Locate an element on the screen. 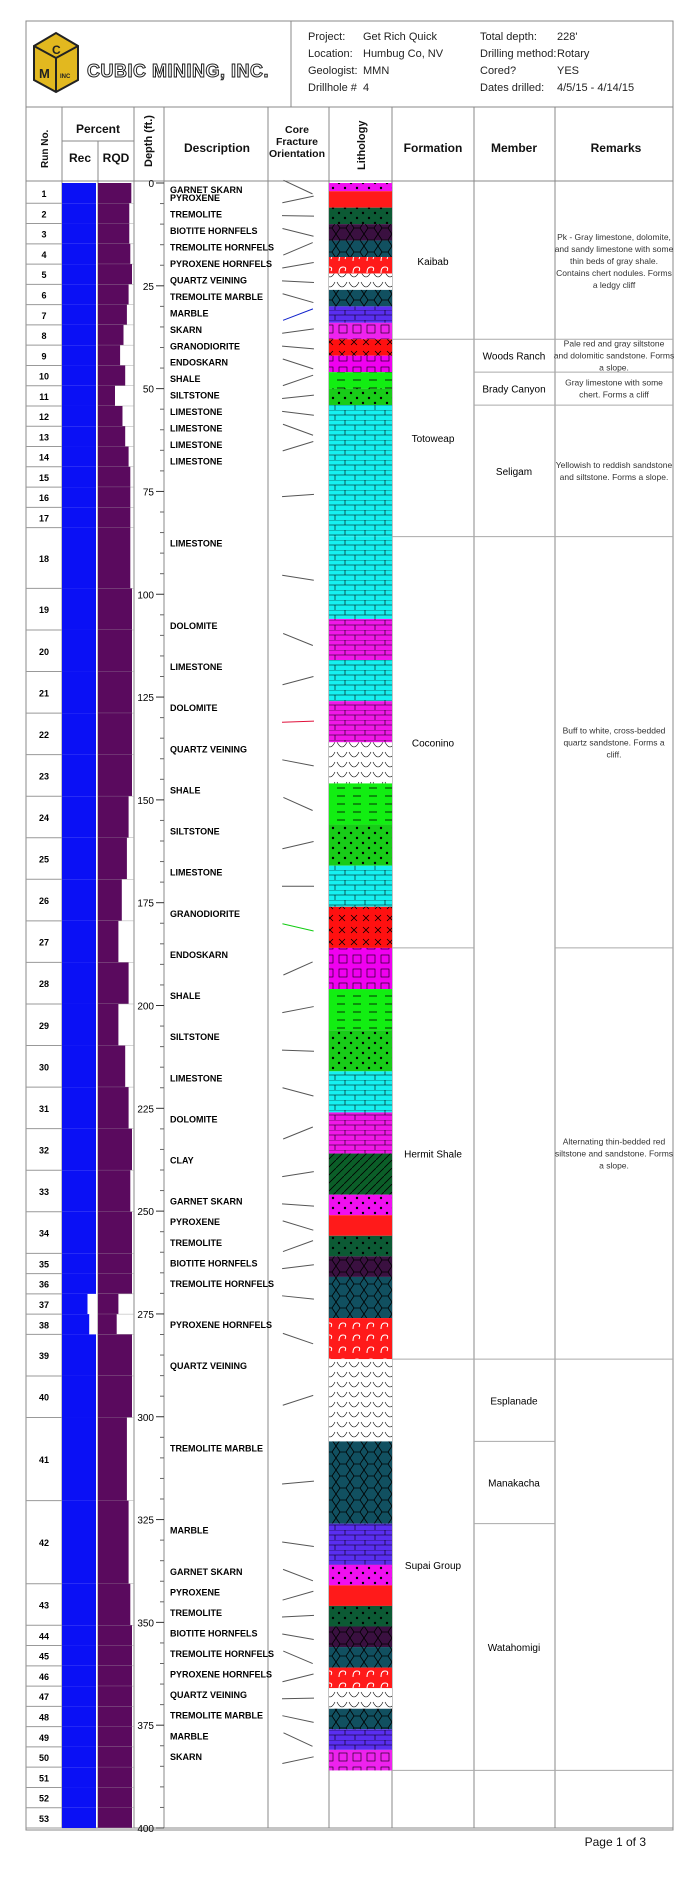  run-number: 4 is located at coordinates (43, 255).